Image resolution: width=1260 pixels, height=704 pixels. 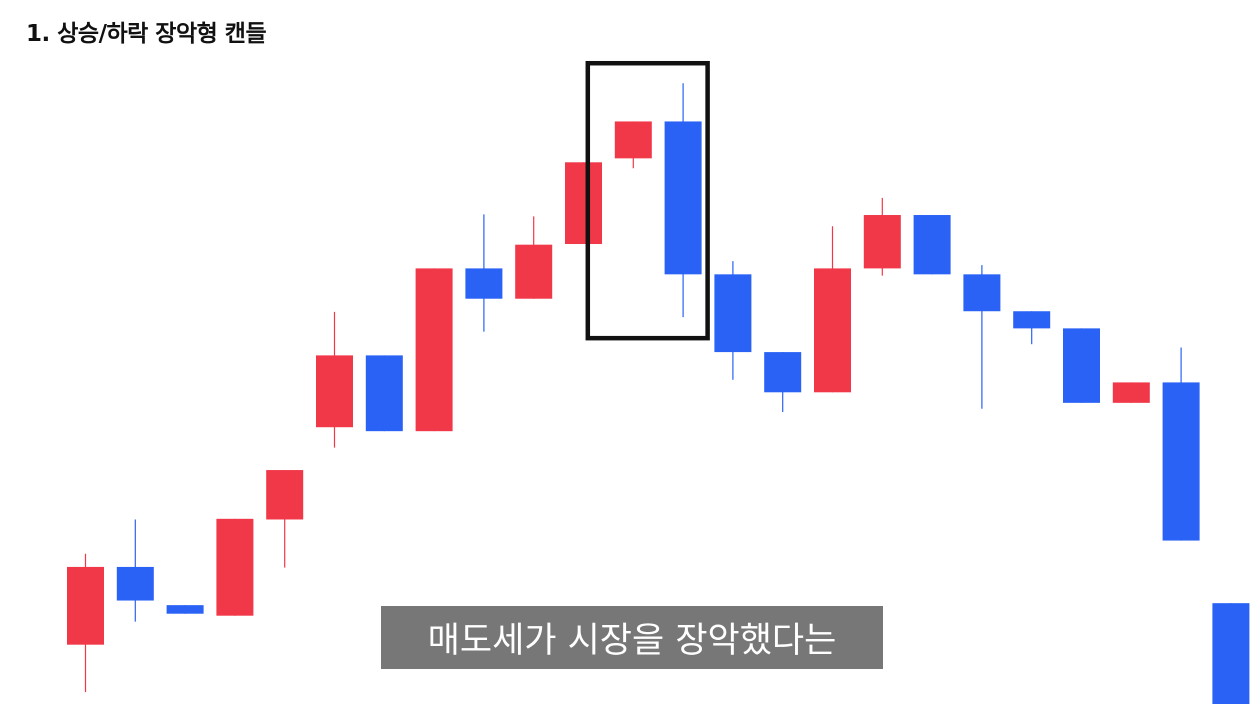 What do you see at coordinates (647, 200) in the screenshot?
I see `highlight-box` at bounding box center [647, 200].